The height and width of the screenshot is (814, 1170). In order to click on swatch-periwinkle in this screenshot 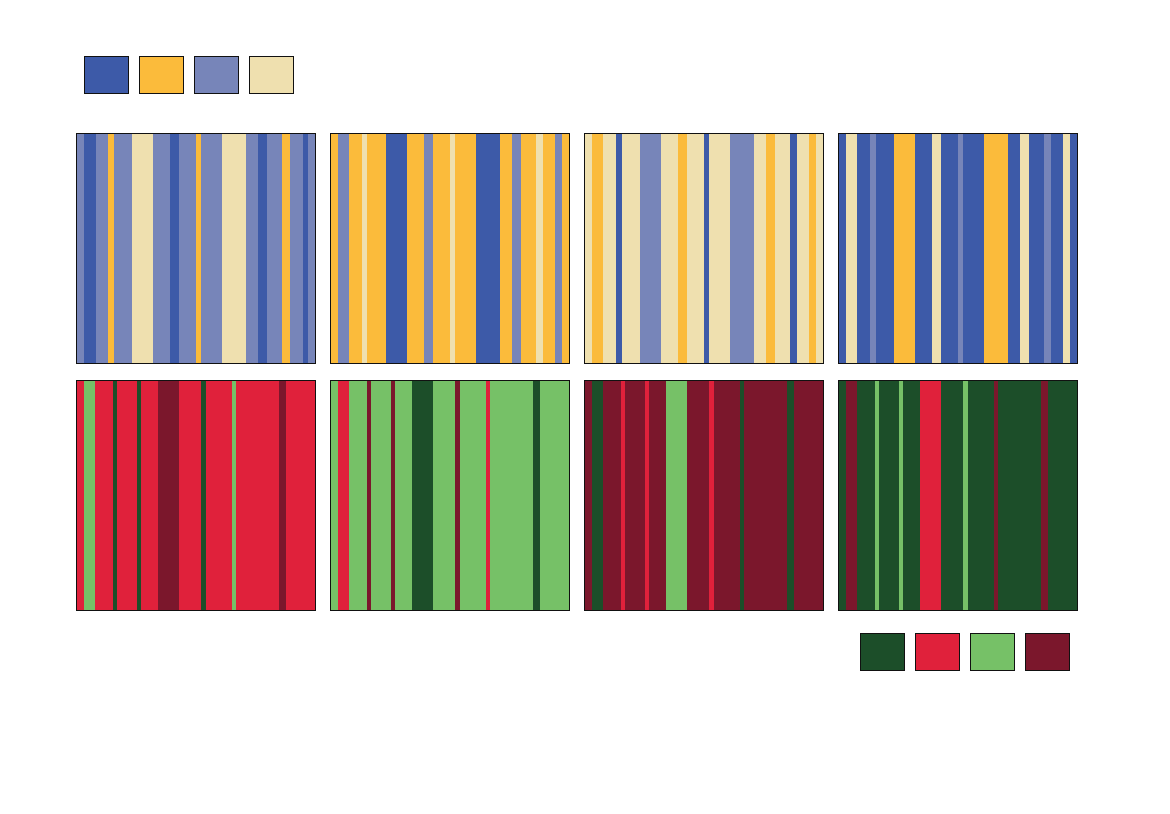, I will do `click(216, 75)`.